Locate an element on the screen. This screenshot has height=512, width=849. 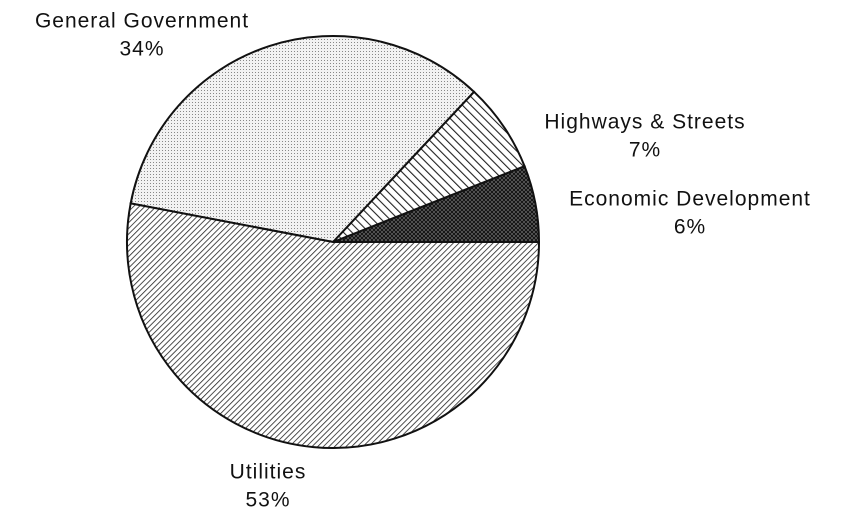
slice-label: Utilities is located at coordinates (268, 472).